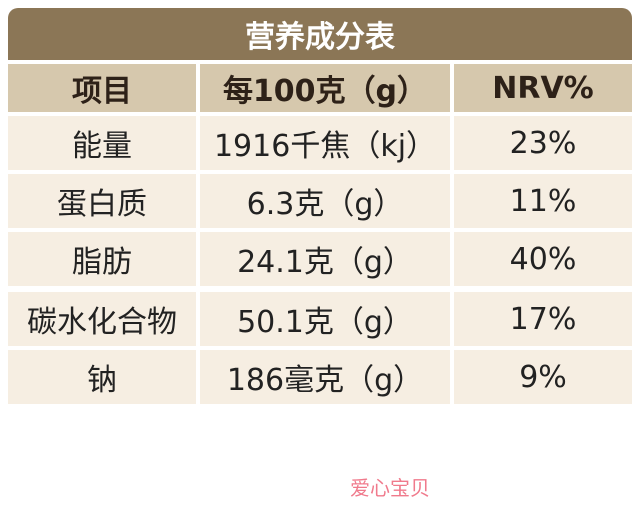 The image size is (640, 508). What do you see at coordinates (543, 88) in the screenshot?
I see `header-cell: NRV%` at bounding box center [543, 88].